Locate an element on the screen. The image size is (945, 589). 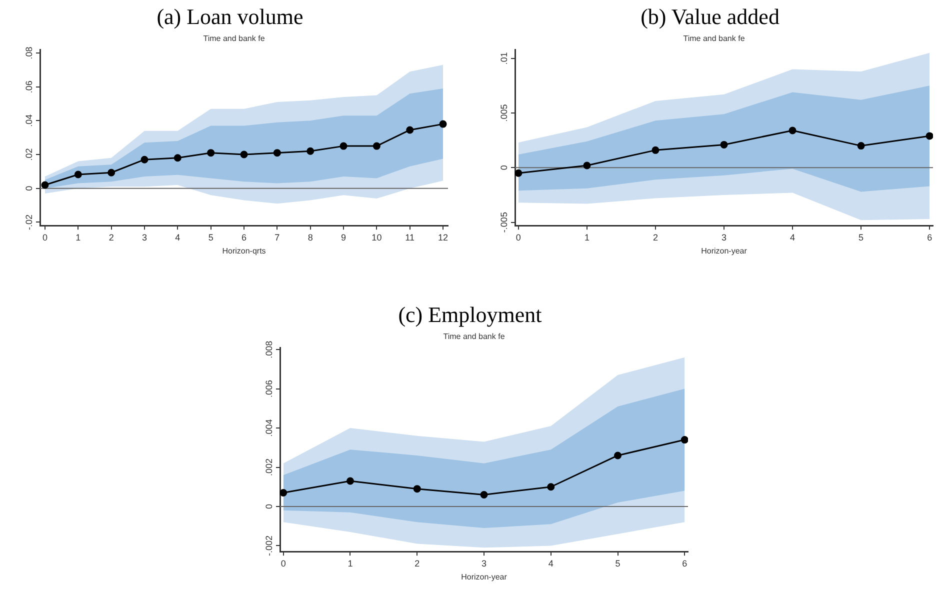
y-tick-label: .004 is located at coordinates (269, 428).